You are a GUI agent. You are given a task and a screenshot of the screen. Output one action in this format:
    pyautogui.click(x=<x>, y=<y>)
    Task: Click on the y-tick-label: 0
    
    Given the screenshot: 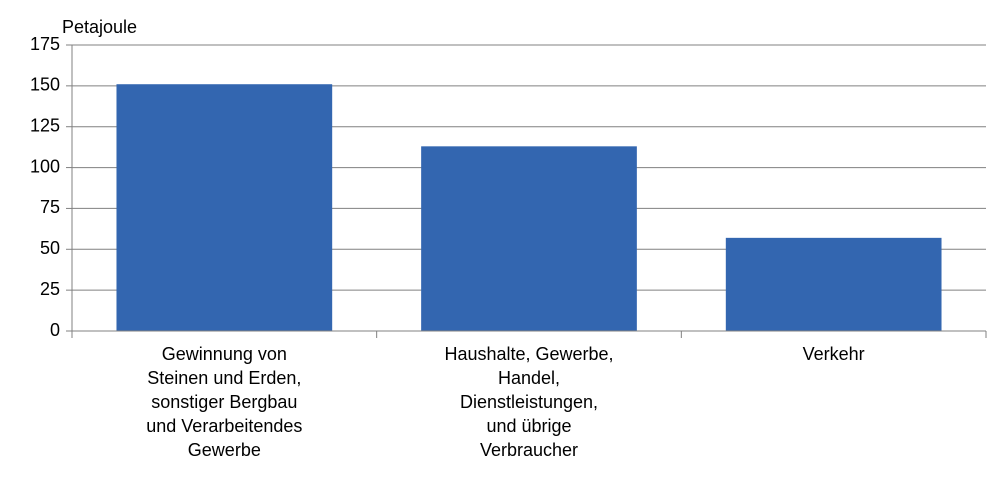 What is the action you would take?
    pyautogui.click(x=55, y=330)
    